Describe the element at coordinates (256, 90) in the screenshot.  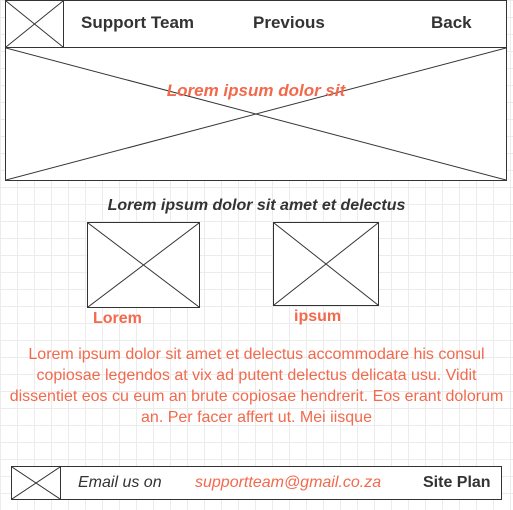
I see `hero-text: Lorem ipsum dolor sit` at that location.